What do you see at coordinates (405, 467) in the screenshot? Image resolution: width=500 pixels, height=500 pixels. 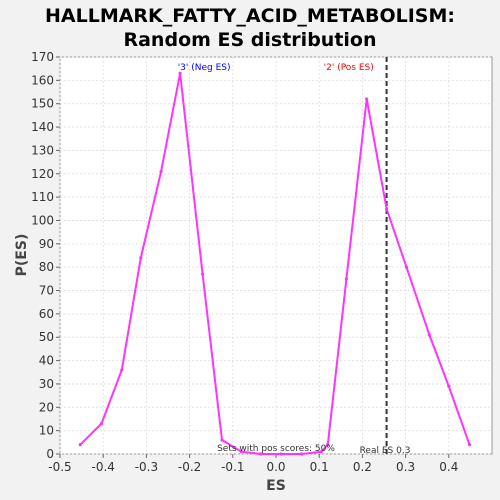 I see `x-tick-label: 0.3` at bounding box center [405, 467].